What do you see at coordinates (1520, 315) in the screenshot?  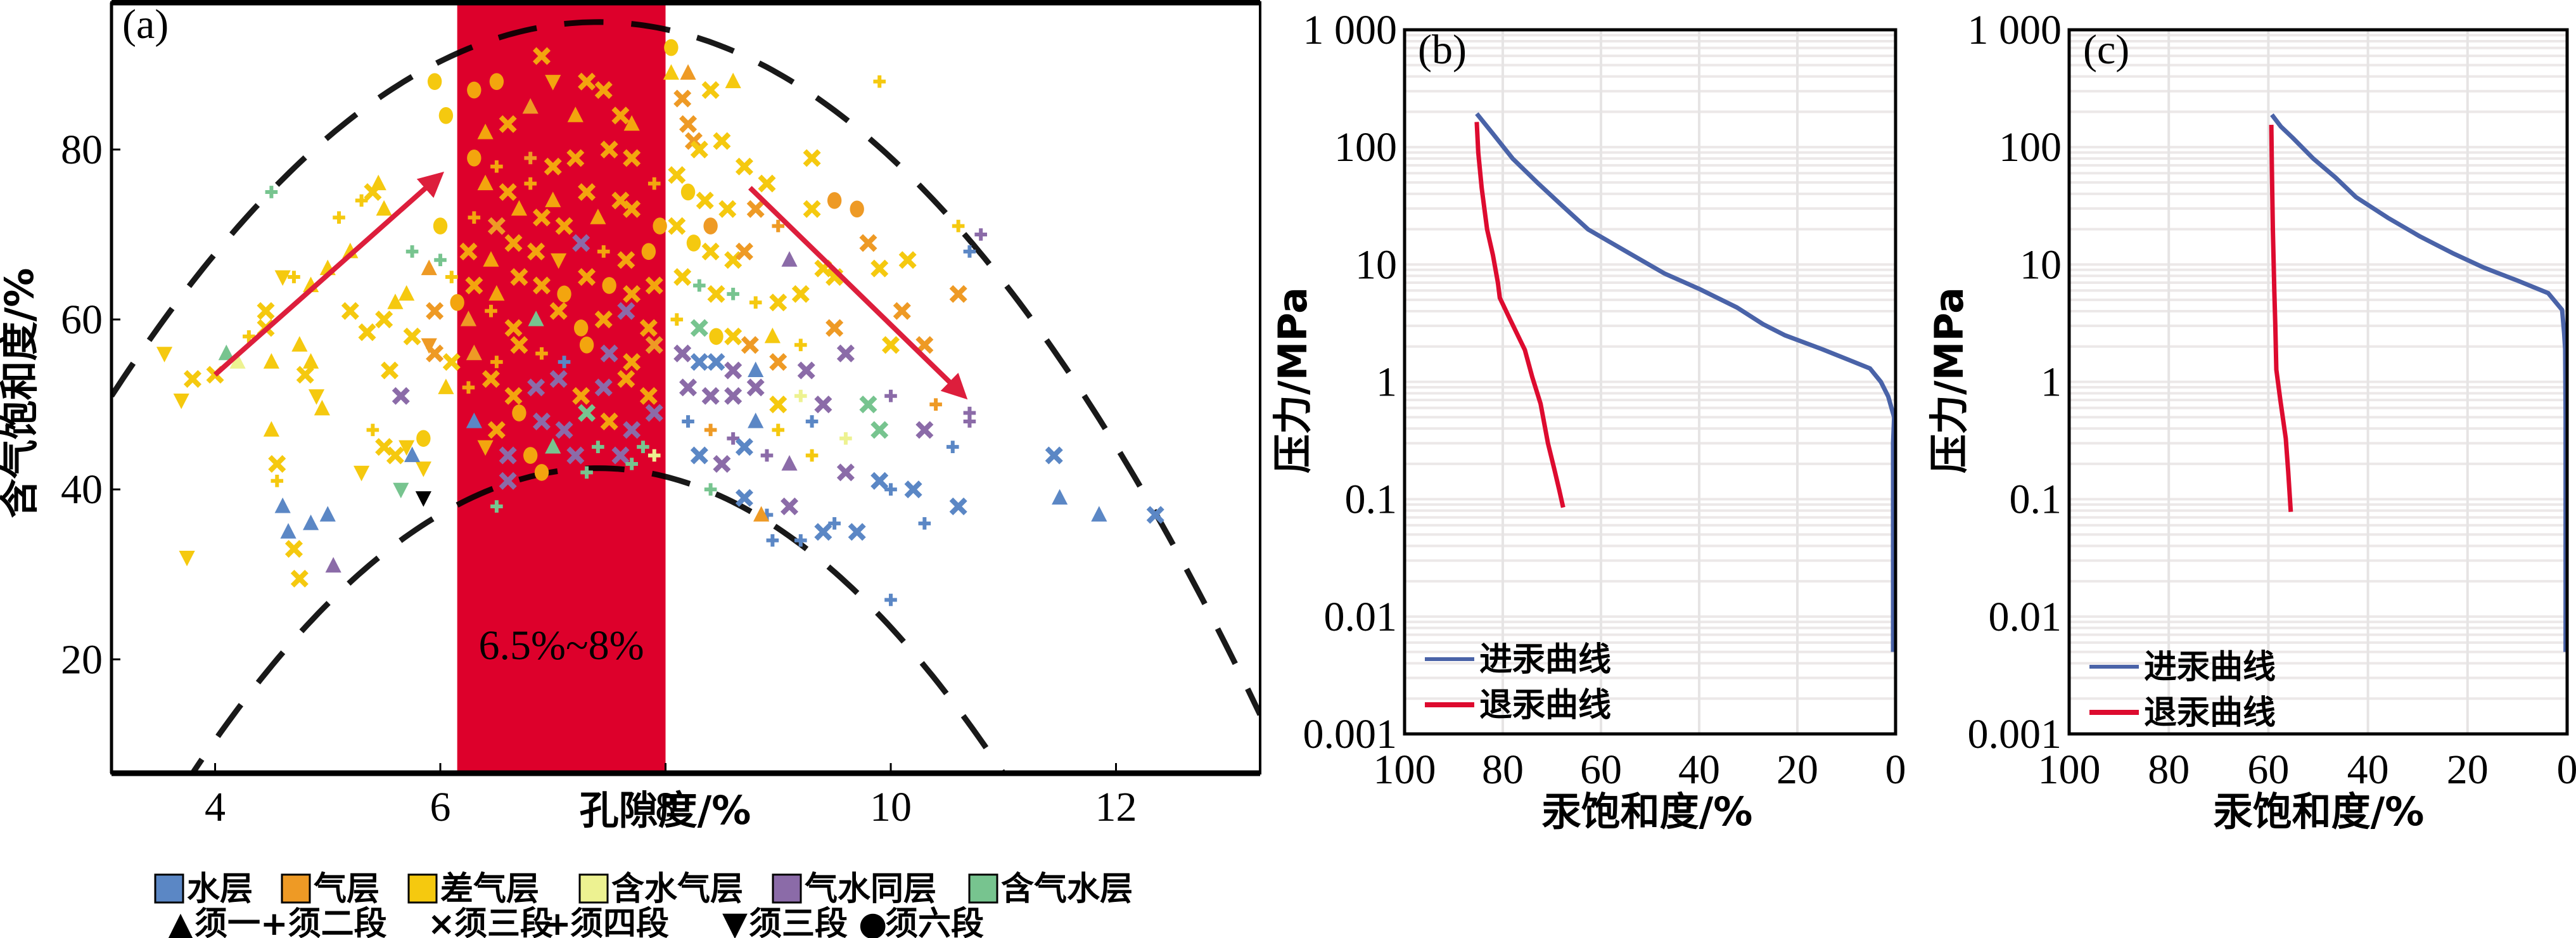 I see `series-line-extrusion` at bounding box center [1520, 315].